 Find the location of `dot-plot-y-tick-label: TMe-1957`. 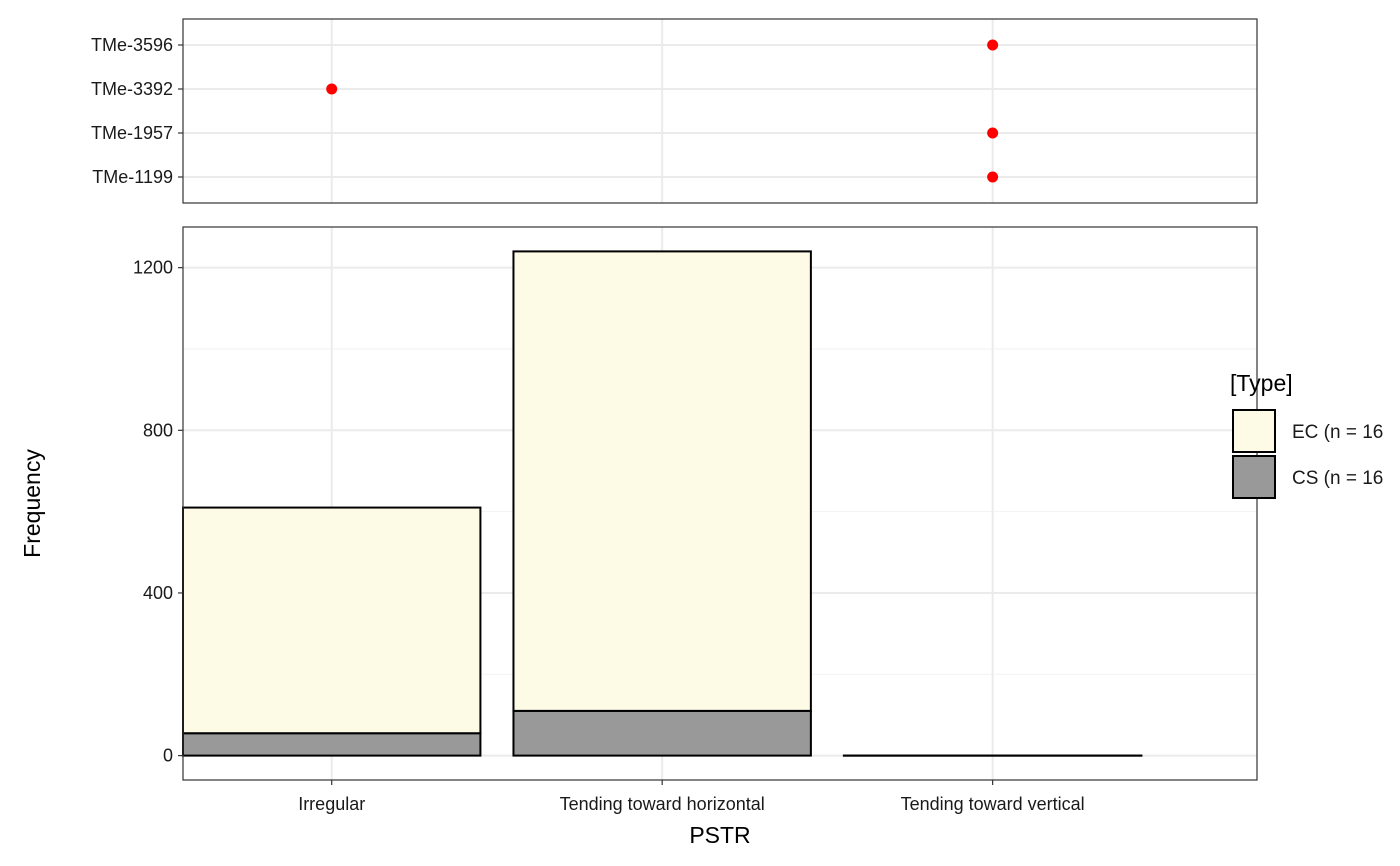

dot-plot-y-tick-label: TMe-1957 is located at coordinates (132, 133).